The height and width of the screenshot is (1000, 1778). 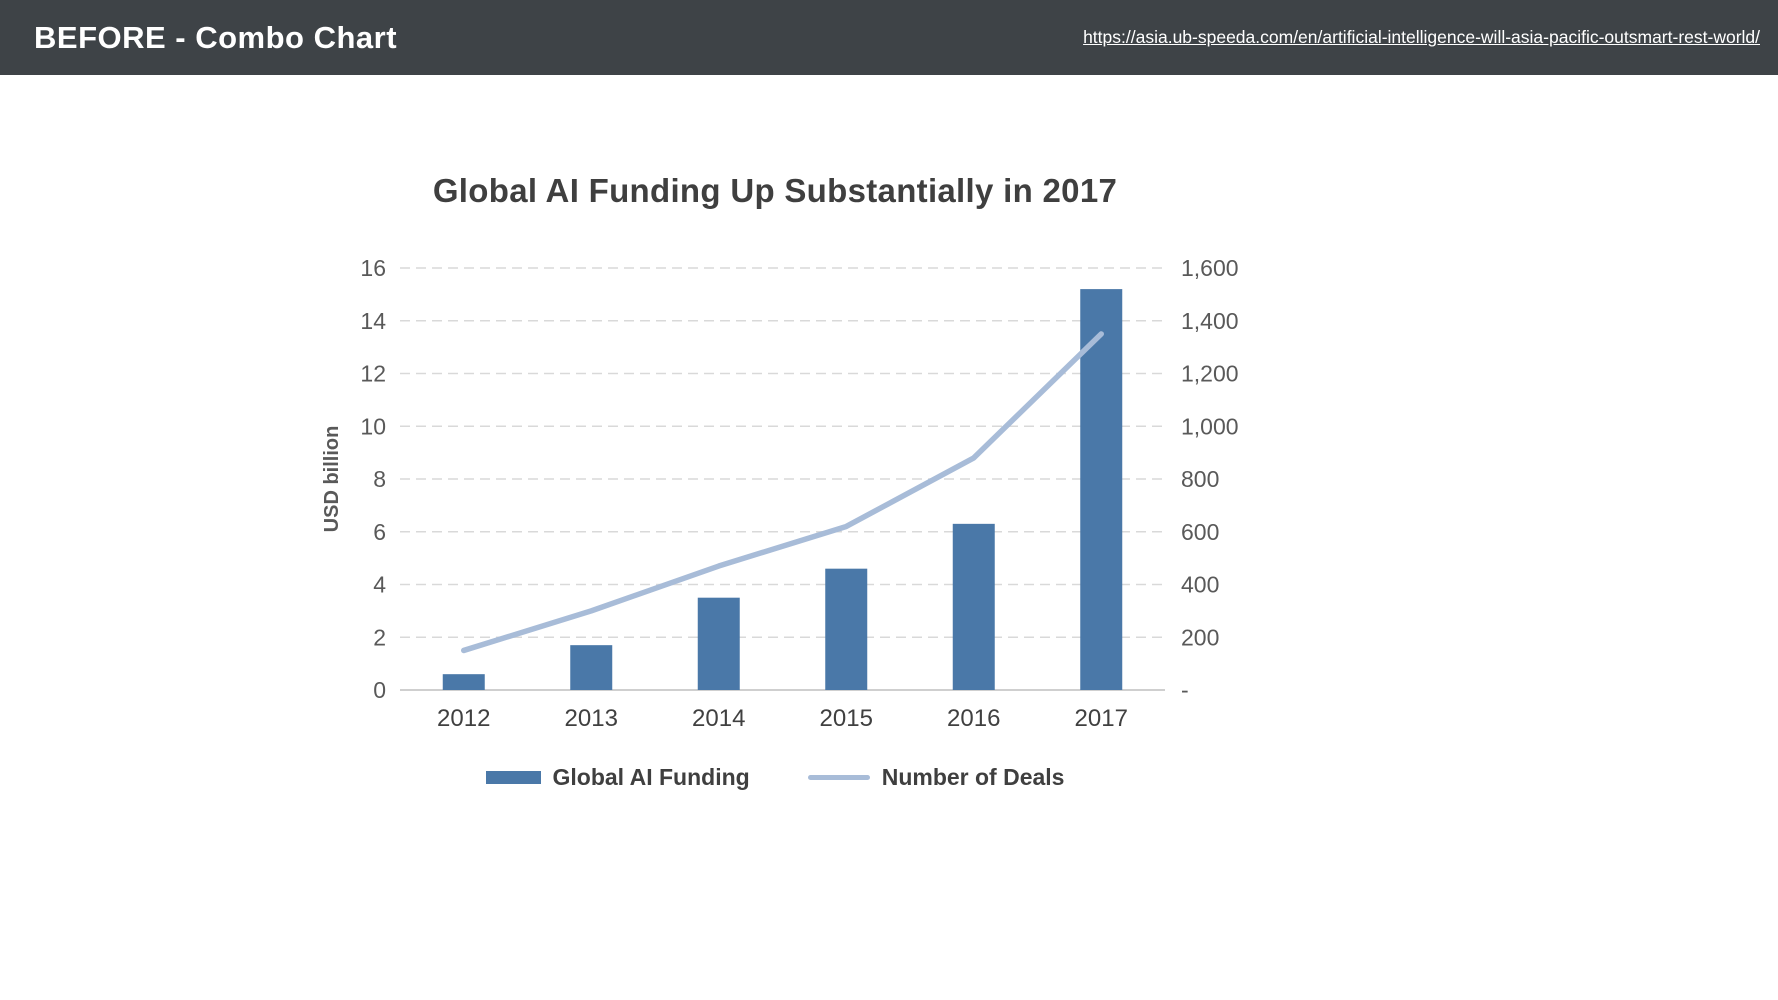 I want to click on svg-text: 1,400, so click(x=1210, y=321).